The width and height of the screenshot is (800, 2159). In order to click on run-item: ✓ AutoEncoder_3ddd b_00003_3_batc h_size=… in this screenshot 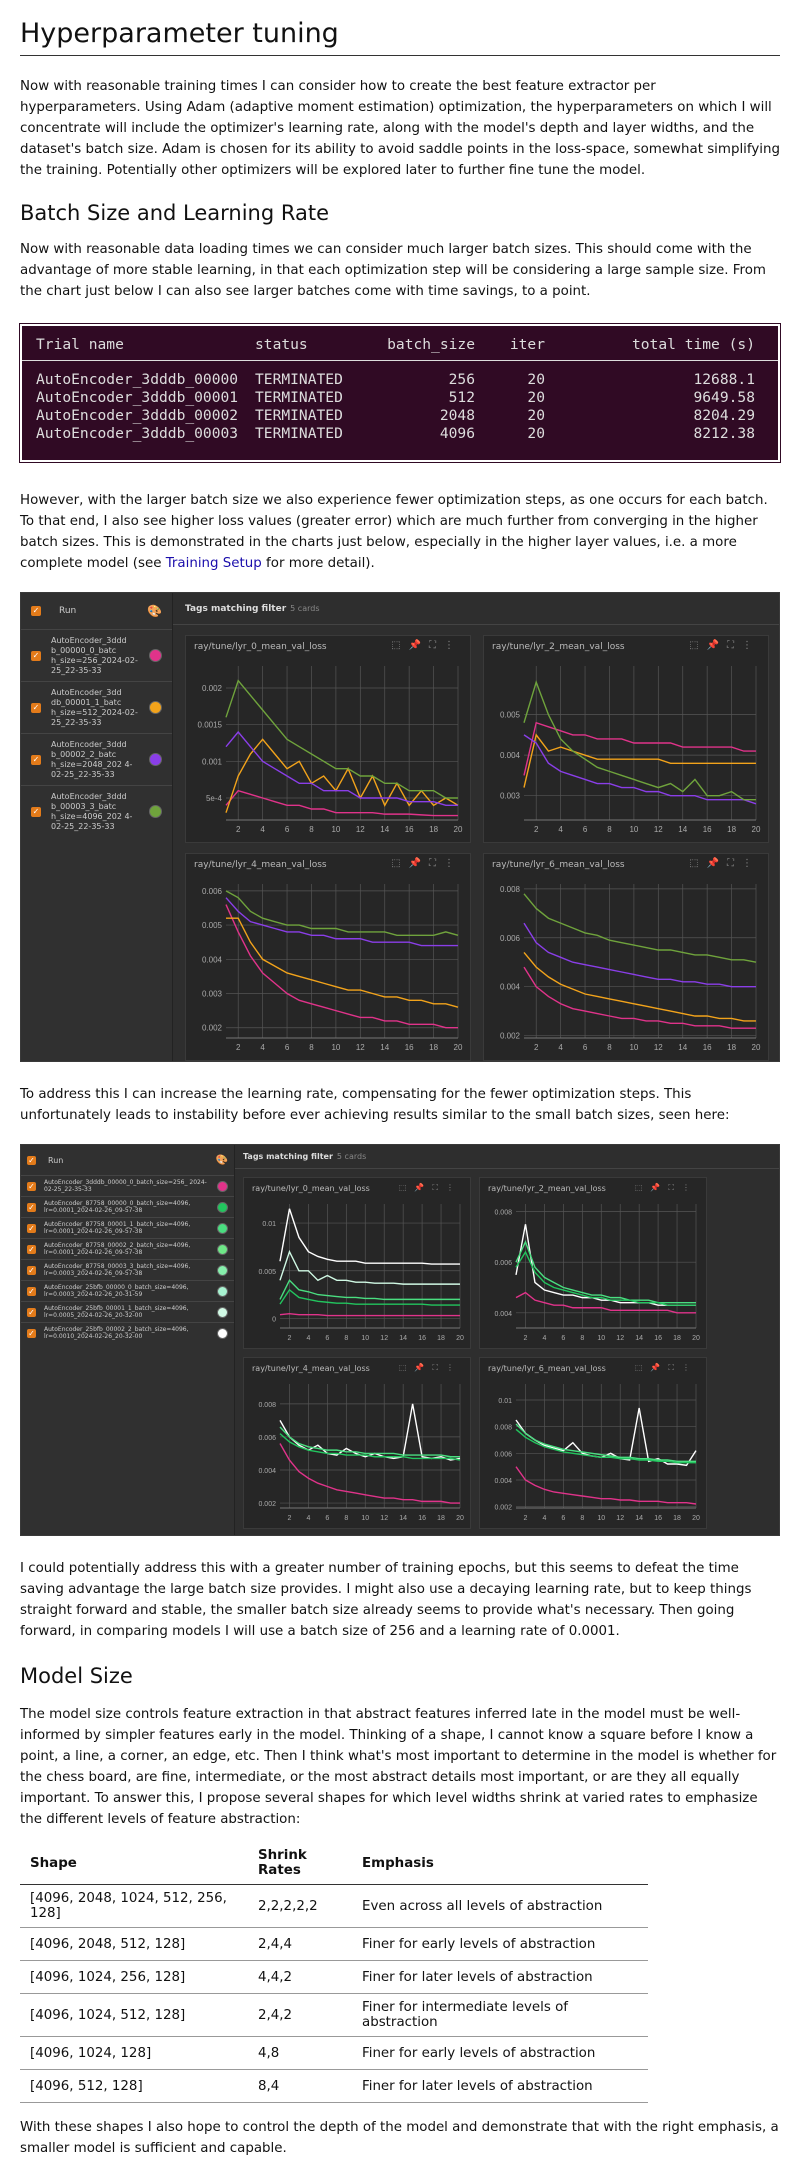, I will do `click(96, 811)`.